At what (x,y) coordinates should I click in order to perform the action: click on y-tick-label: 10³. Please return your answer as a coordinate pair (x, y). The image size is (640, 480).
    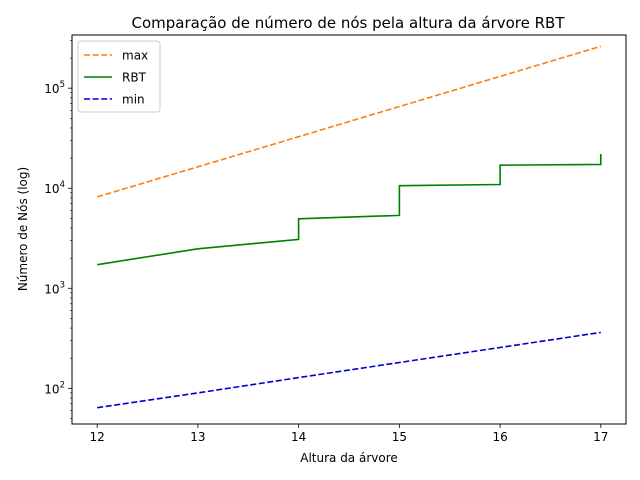
    Looking at the image, I should click on (54, 288).